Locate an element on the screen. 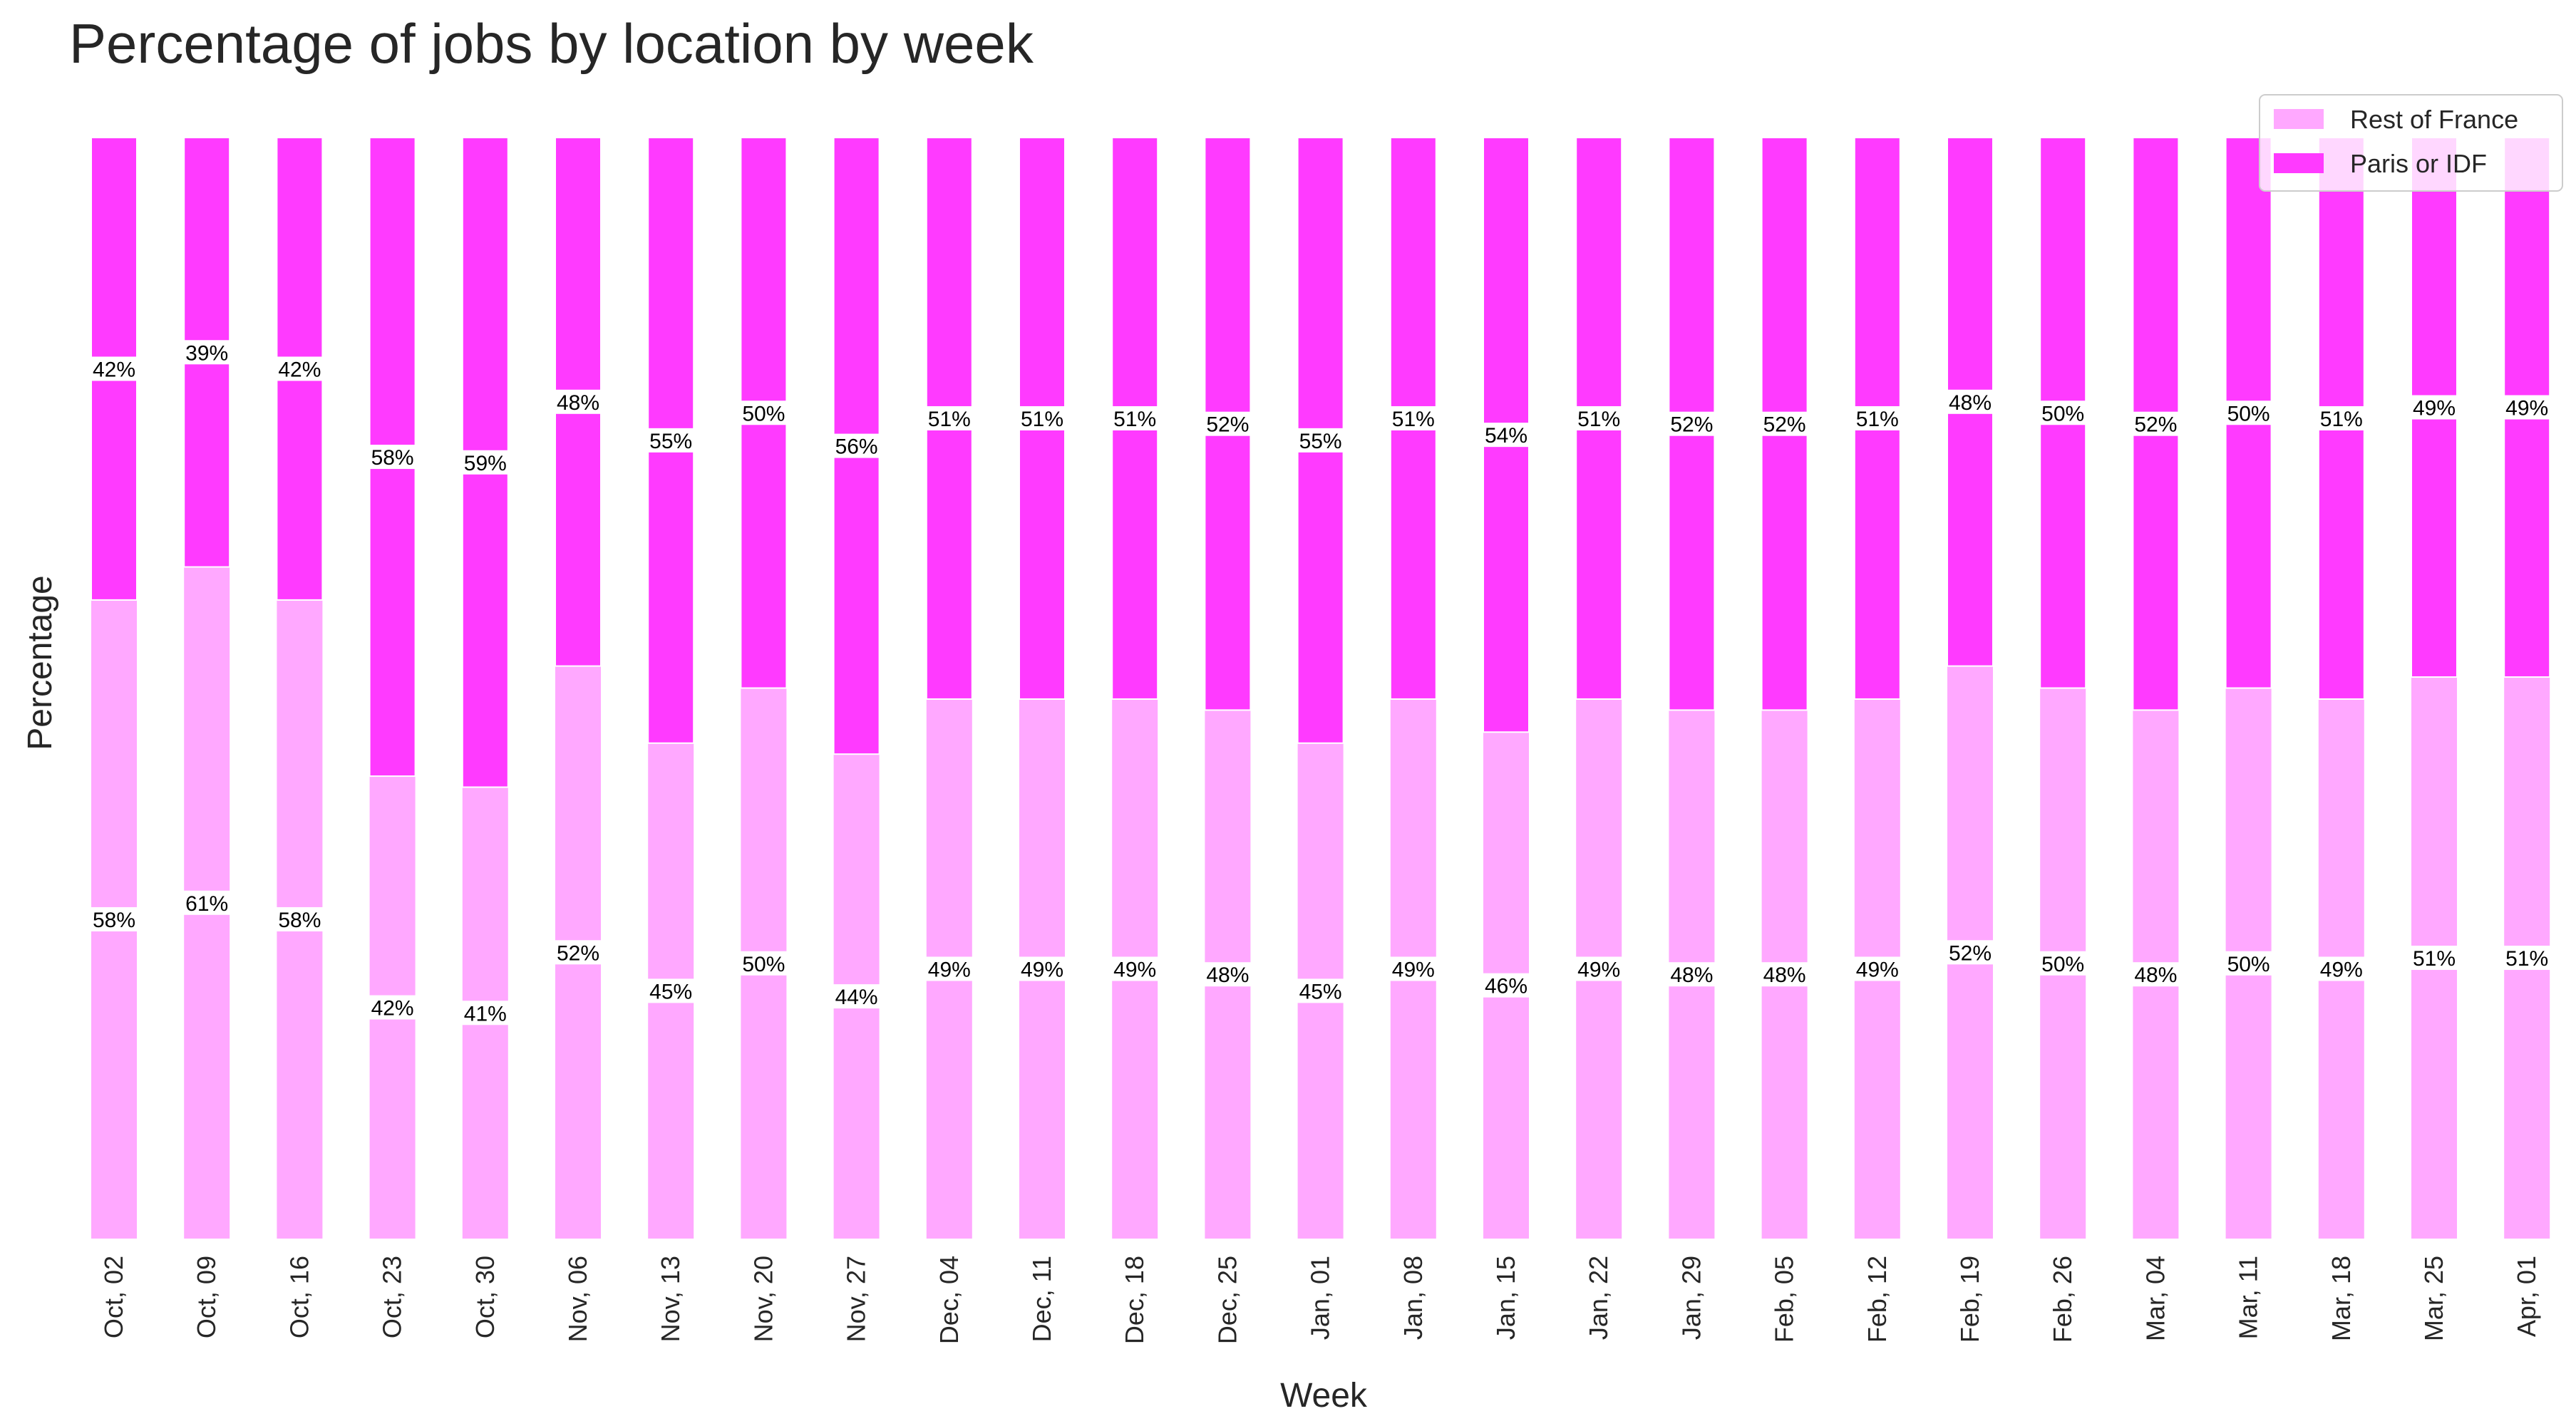 The image size is (2576, 1426). x-tick-label-apr-01: Apr, 01 is located at coordinates (2526, 1297).